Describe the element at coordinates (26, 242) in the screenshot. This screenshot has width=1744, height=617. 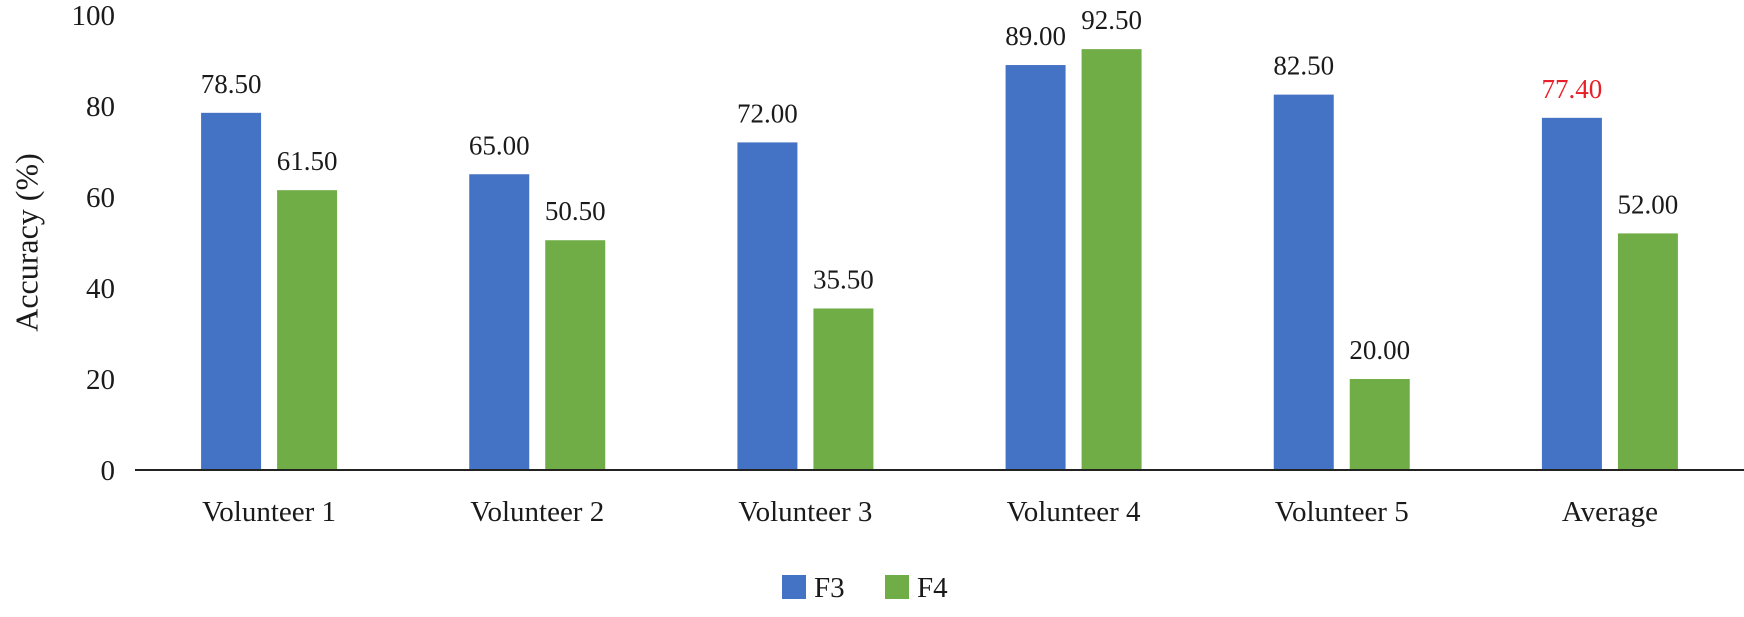
I see `y-axis-title: Accuracy (%)` at that location.